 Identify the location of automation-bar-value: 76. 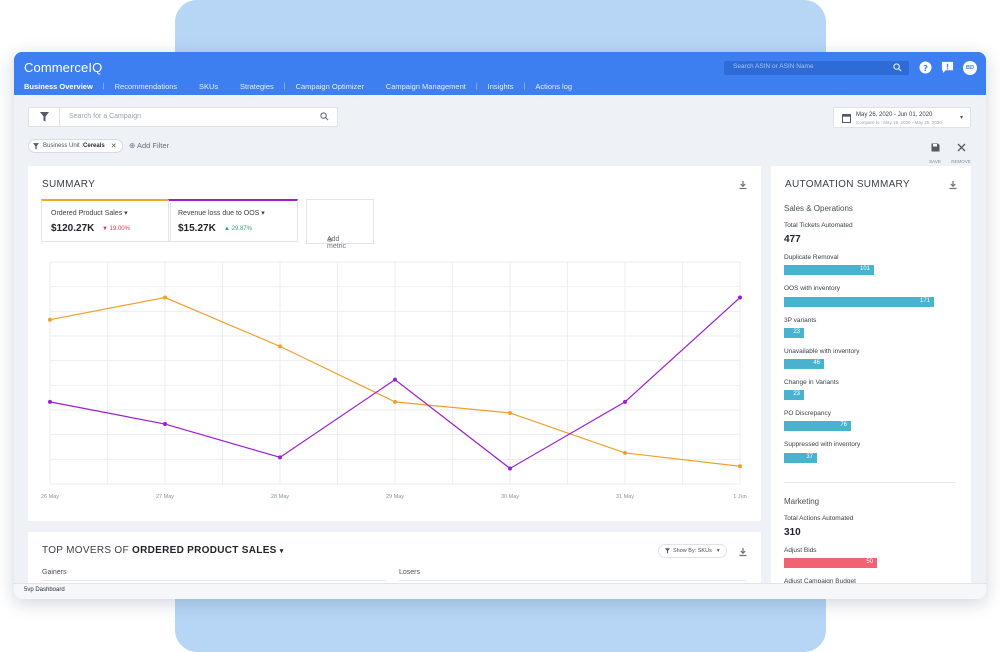
(843, 425).